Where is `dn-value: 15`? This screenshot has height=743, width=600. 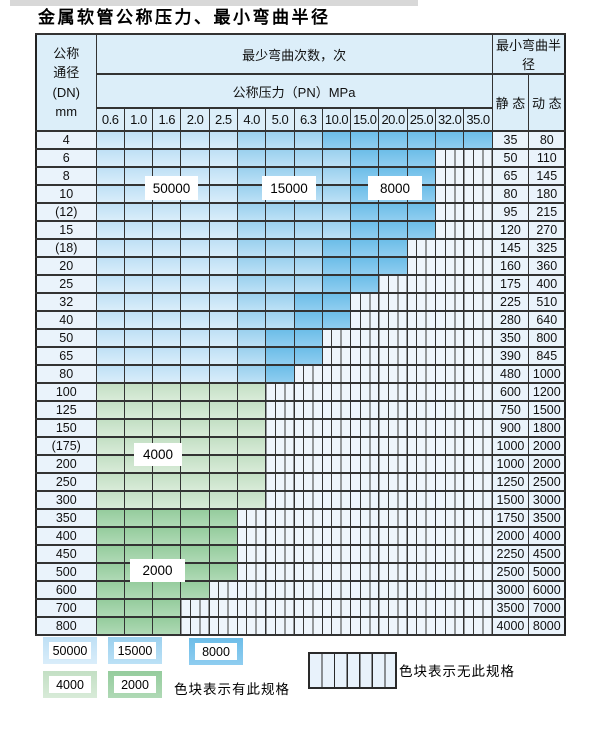 dn-value: 15 is located at coordinates (66, 230).